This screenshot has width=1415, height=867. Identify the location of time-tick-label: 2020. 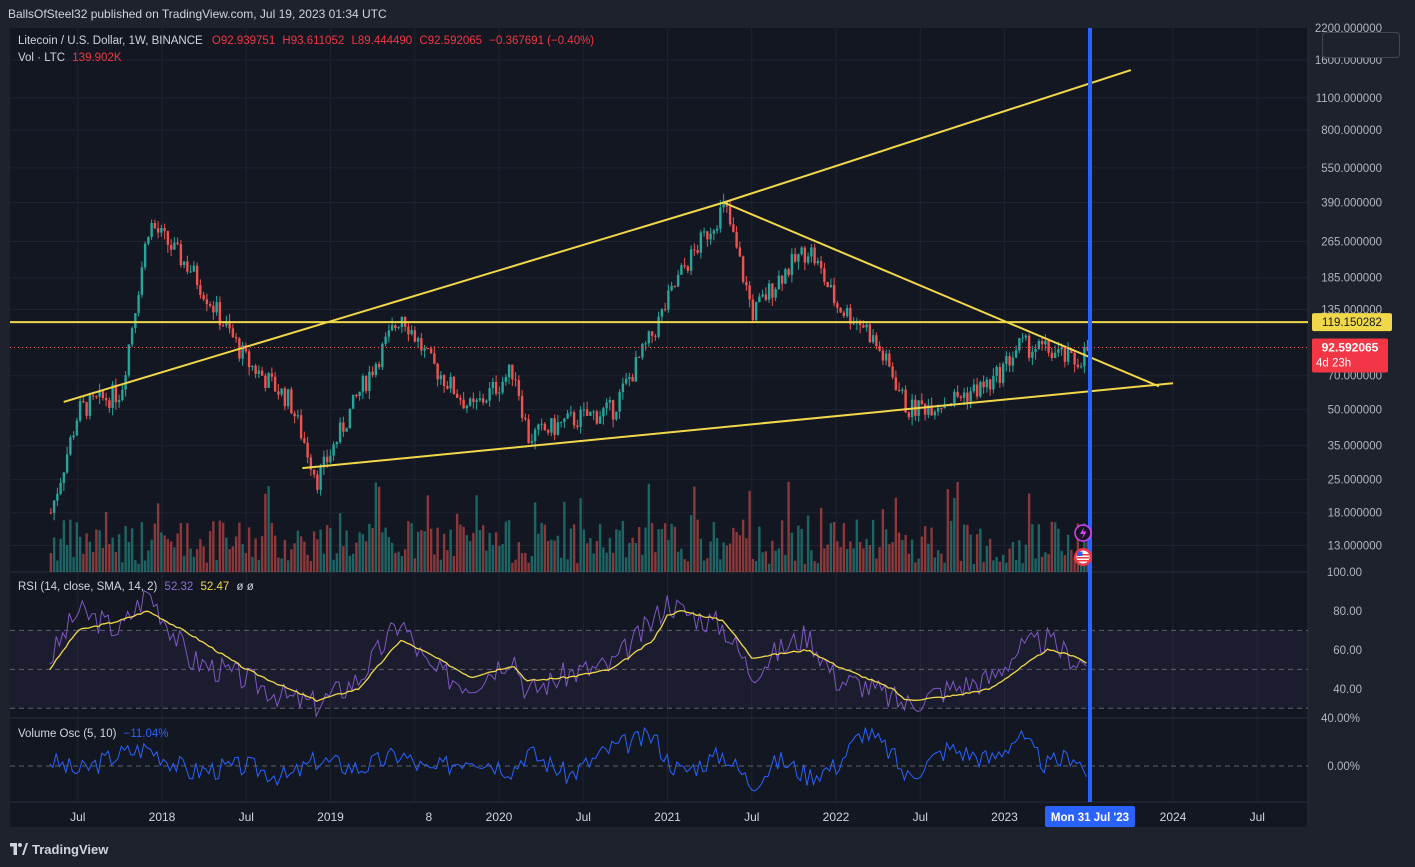
(499, 817).